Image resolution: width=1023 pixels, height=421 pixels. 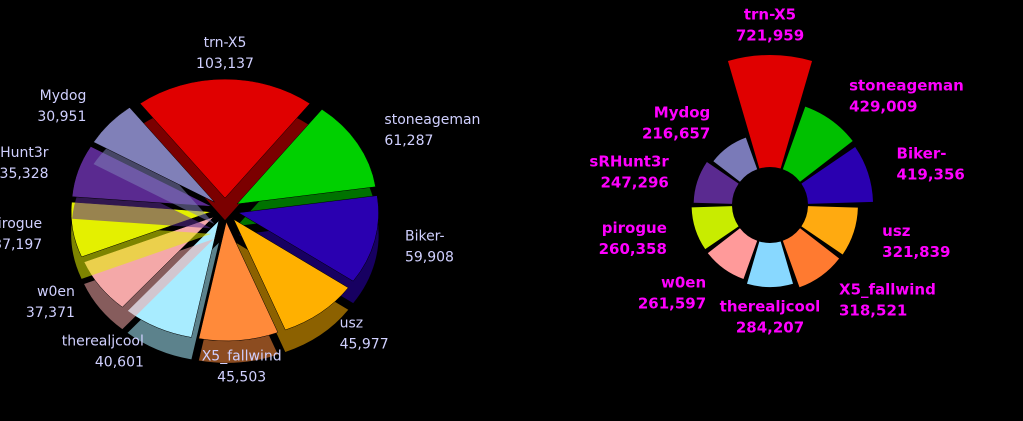 What do you see at coordinates (119, 362) in the screenshot?
I see `value-label: 40,601` at bounding box center [119, 362].